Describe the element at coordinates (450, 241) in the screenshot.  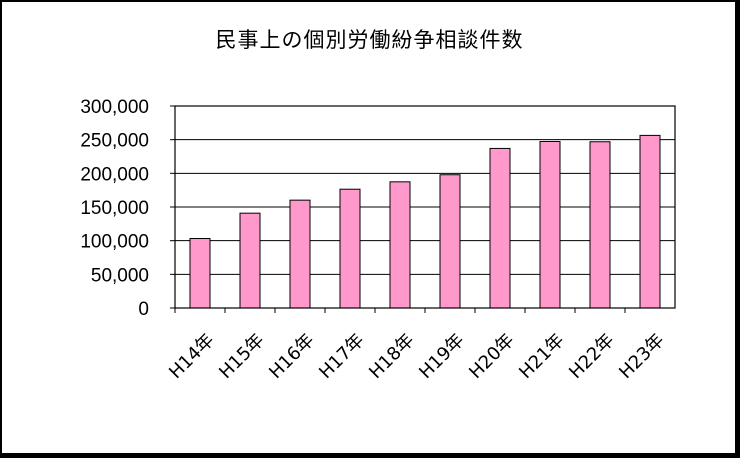
I see `bar-H19年` at that location.